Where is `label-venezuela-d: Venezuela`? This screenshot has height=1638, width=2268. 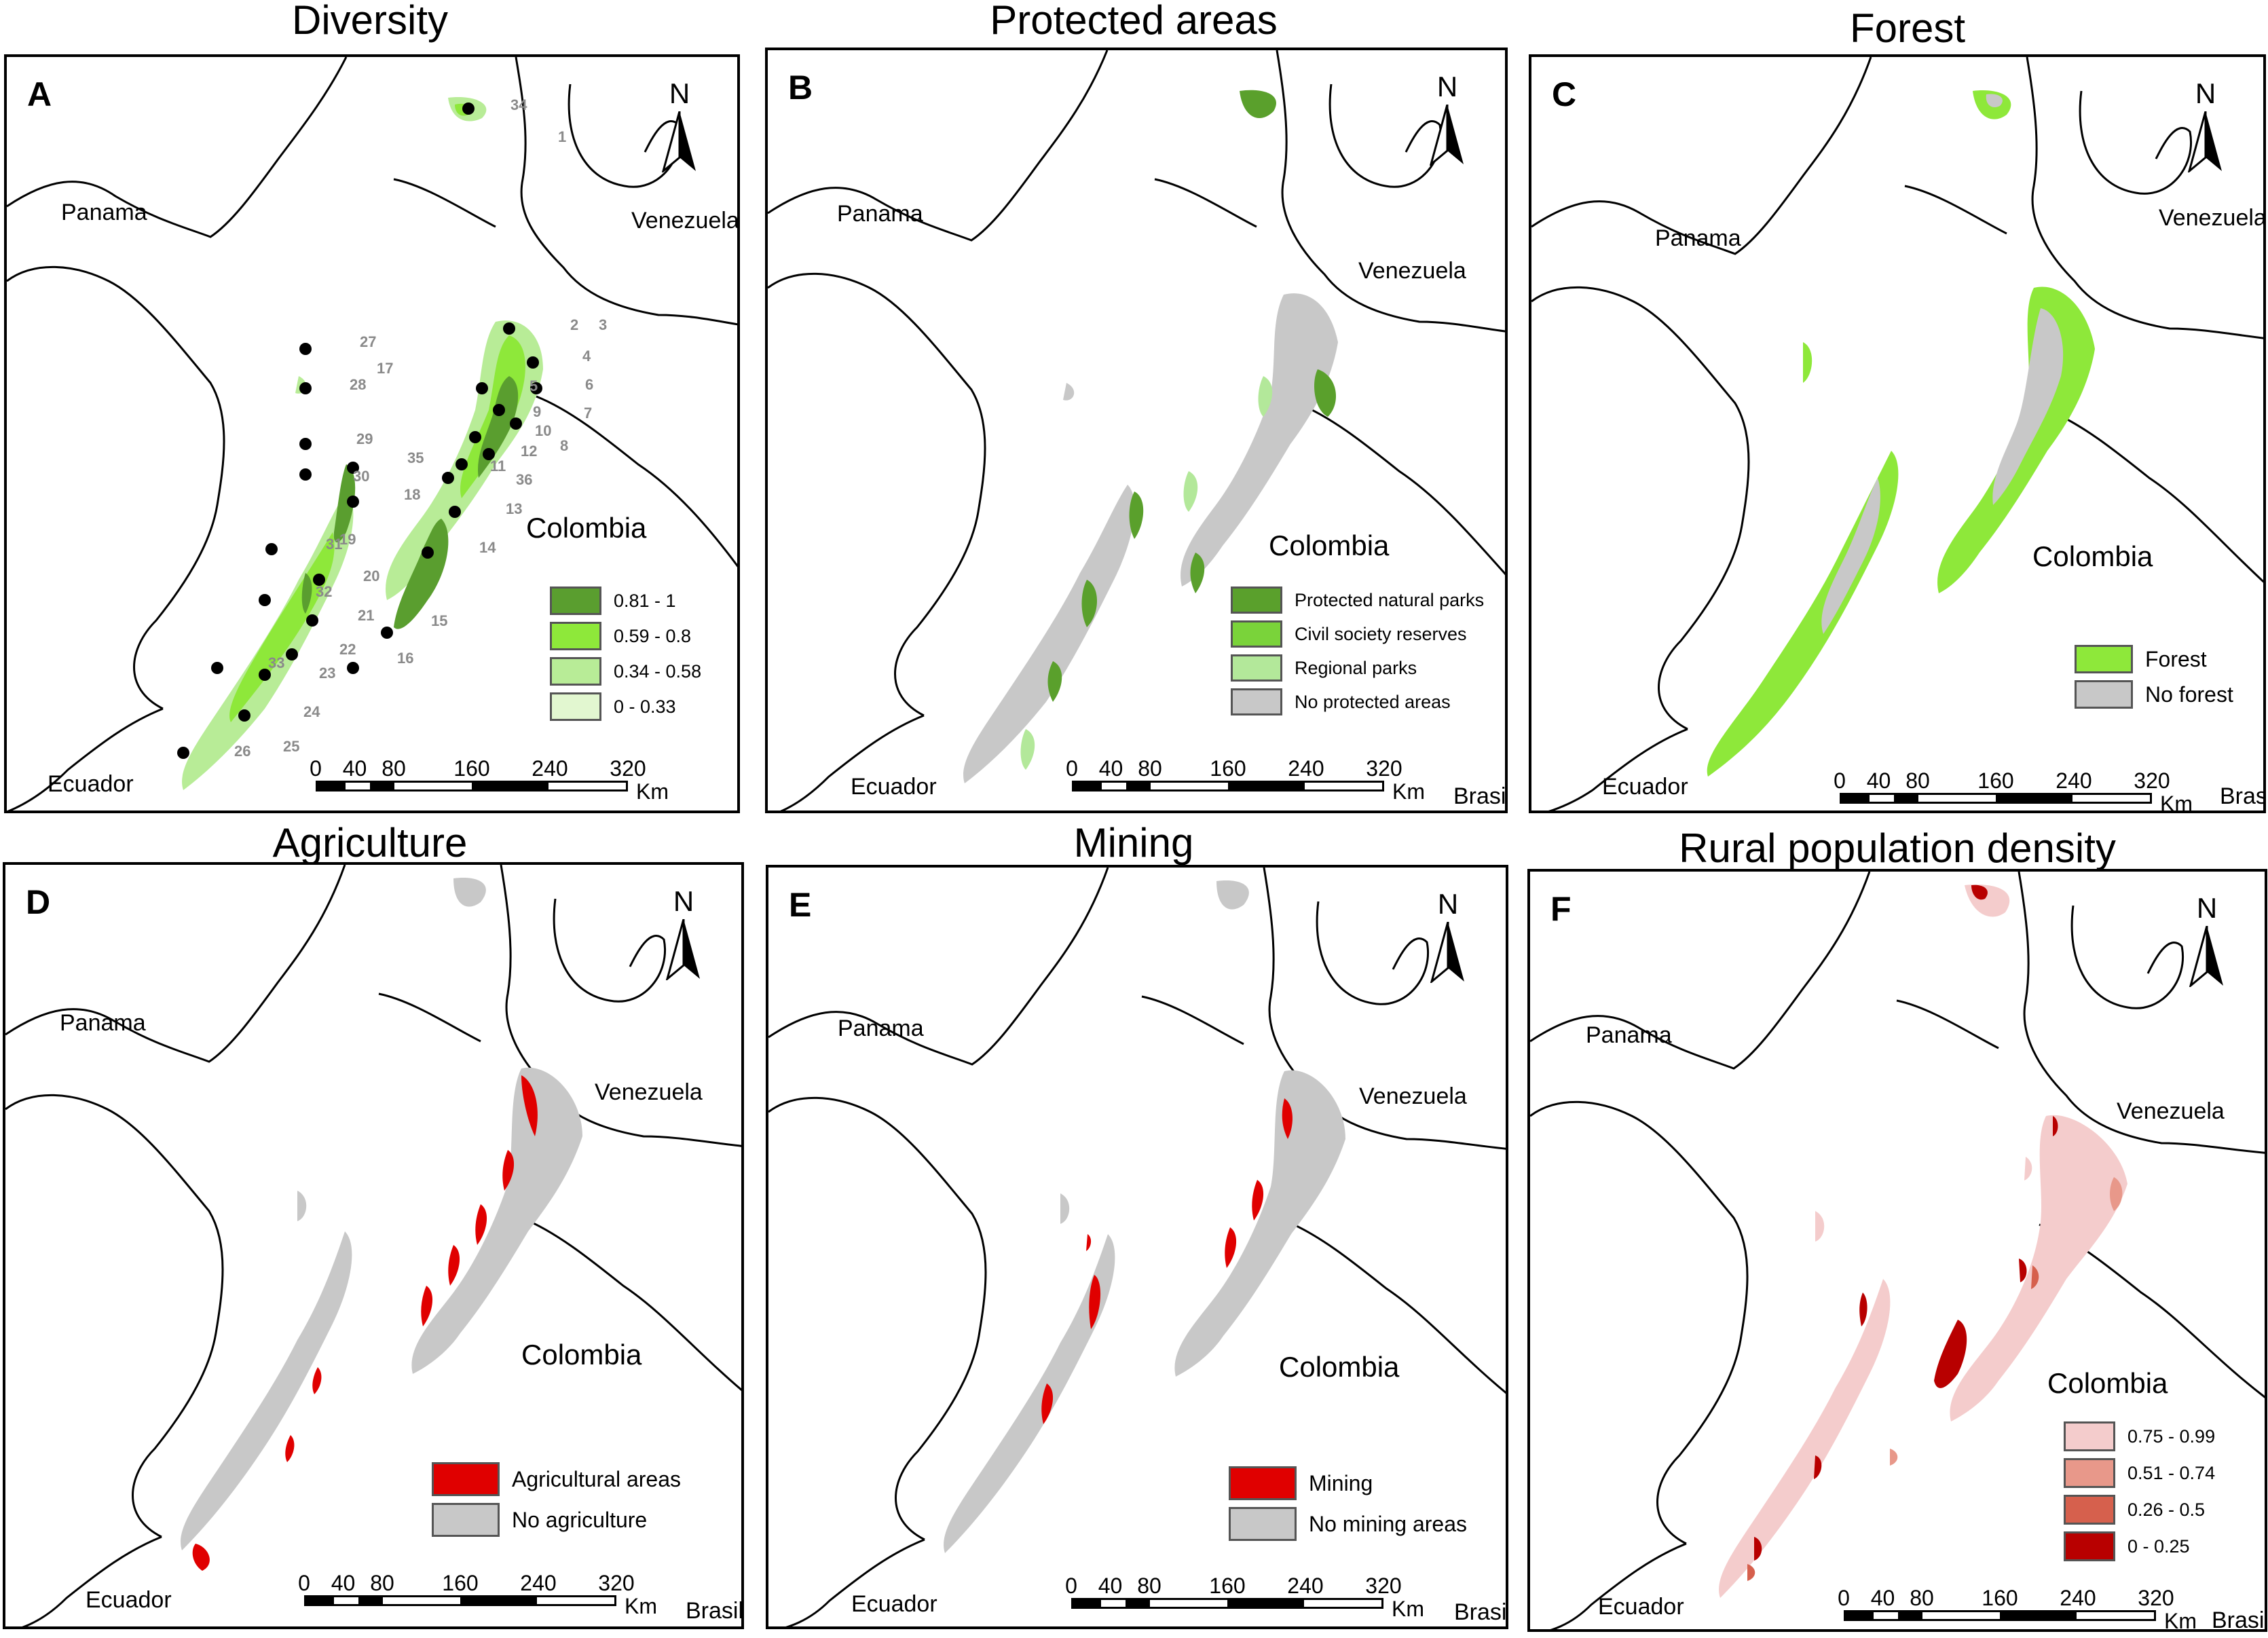 label-venezuela-d: Venezuela is located at coordinates (649, 1092).